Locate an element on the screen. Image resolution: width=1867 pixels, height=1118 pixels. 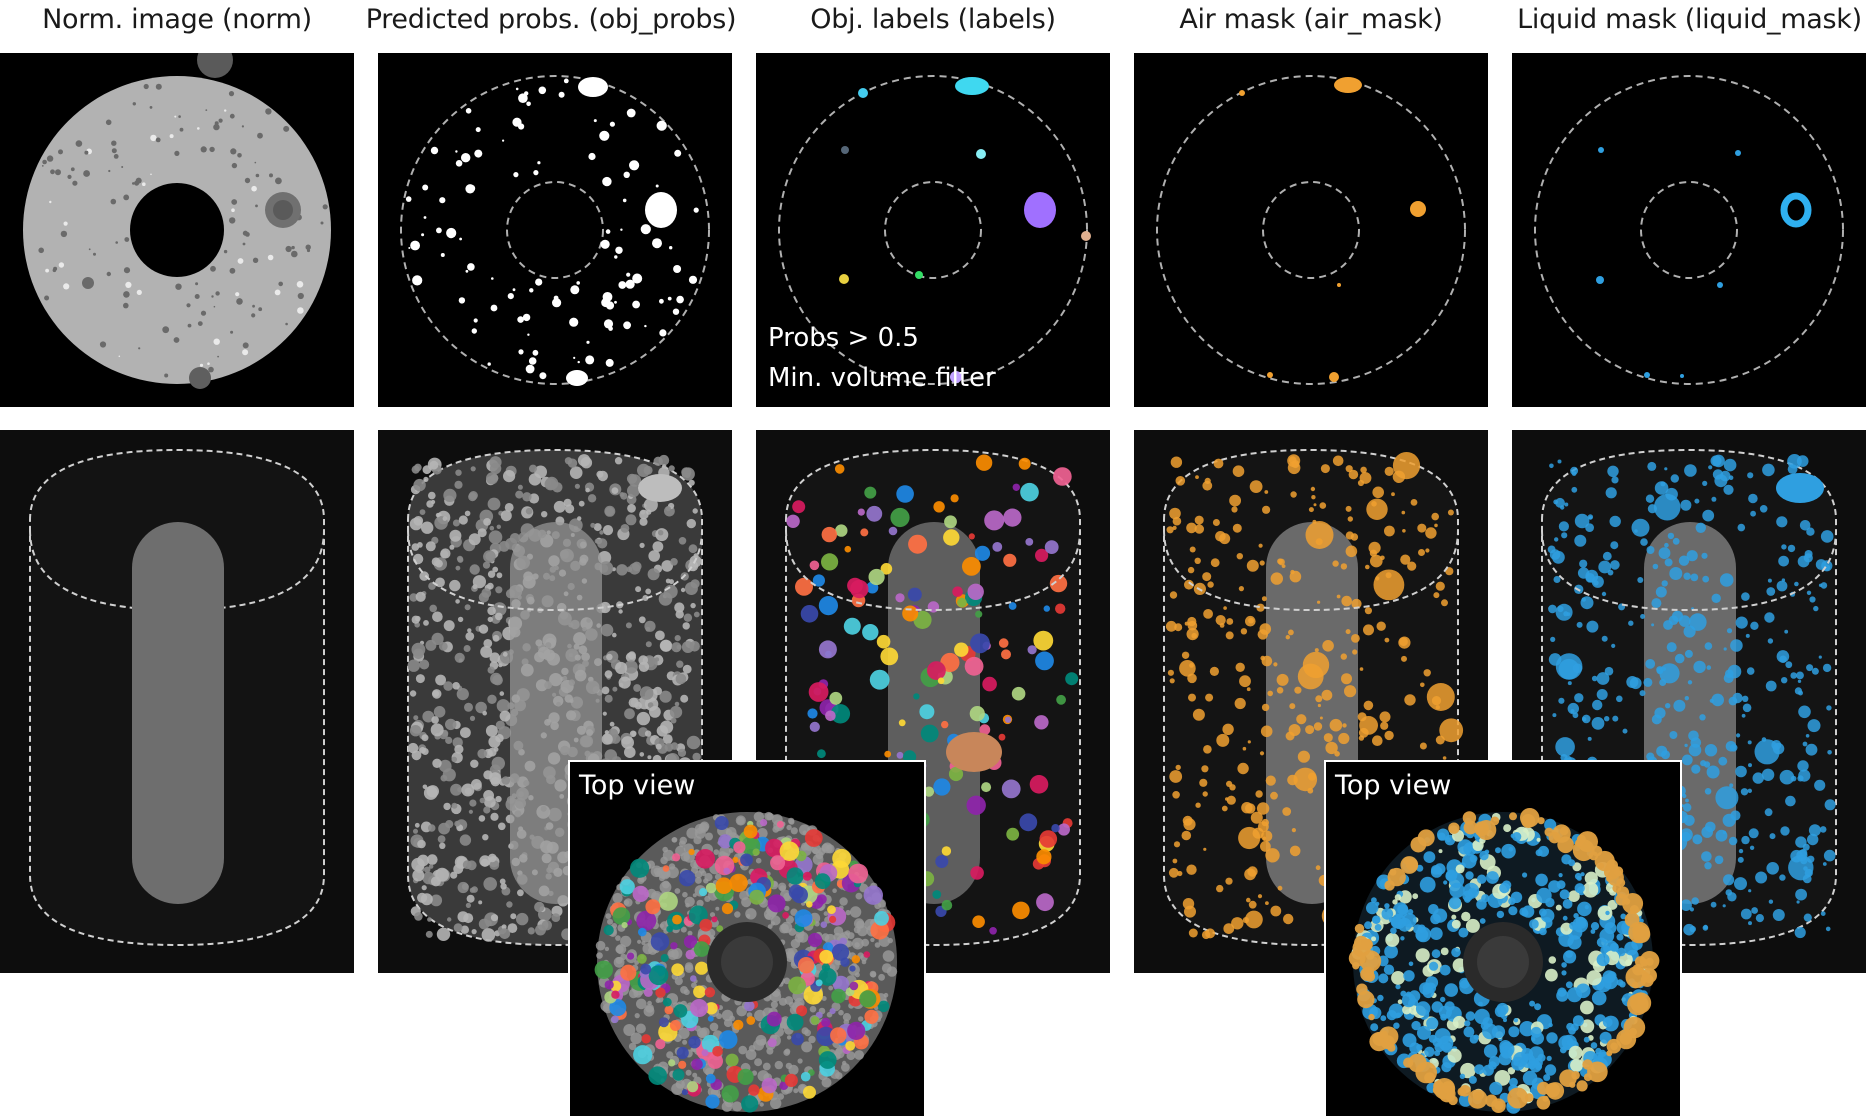
liquid-mask-slice-panel is located at coordinates (1689, 230).